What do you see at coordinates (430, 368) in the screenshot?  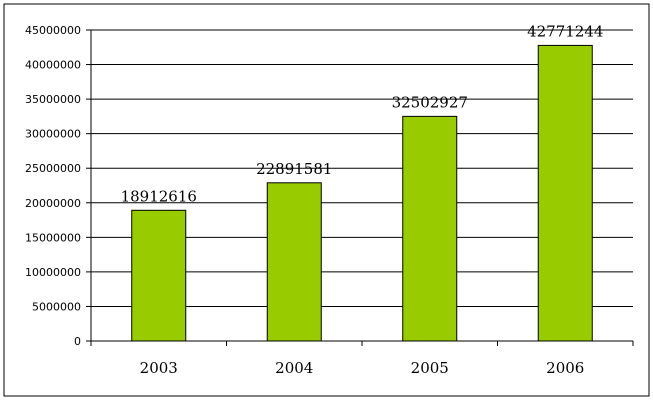 I see `x-tick-label-2005: 2005` at bounding box center [430, 368].